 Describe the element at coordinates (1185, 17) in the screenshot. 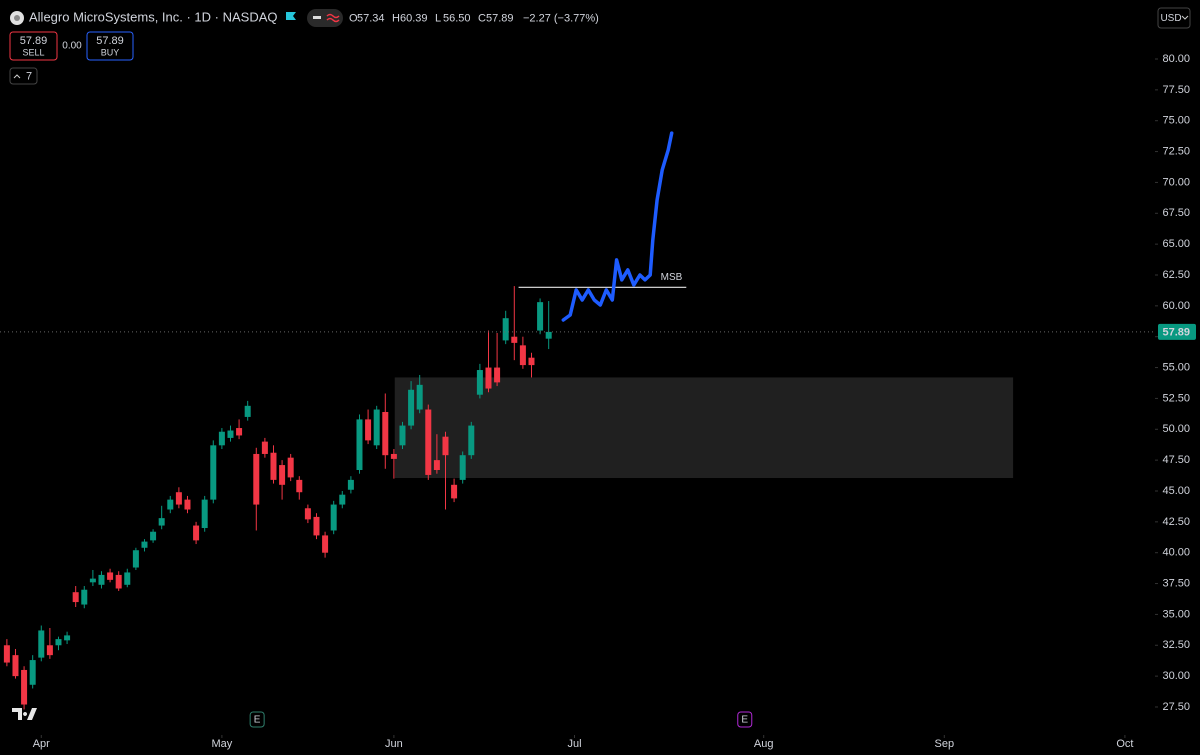

I see `dropdown-arrow` at that location.